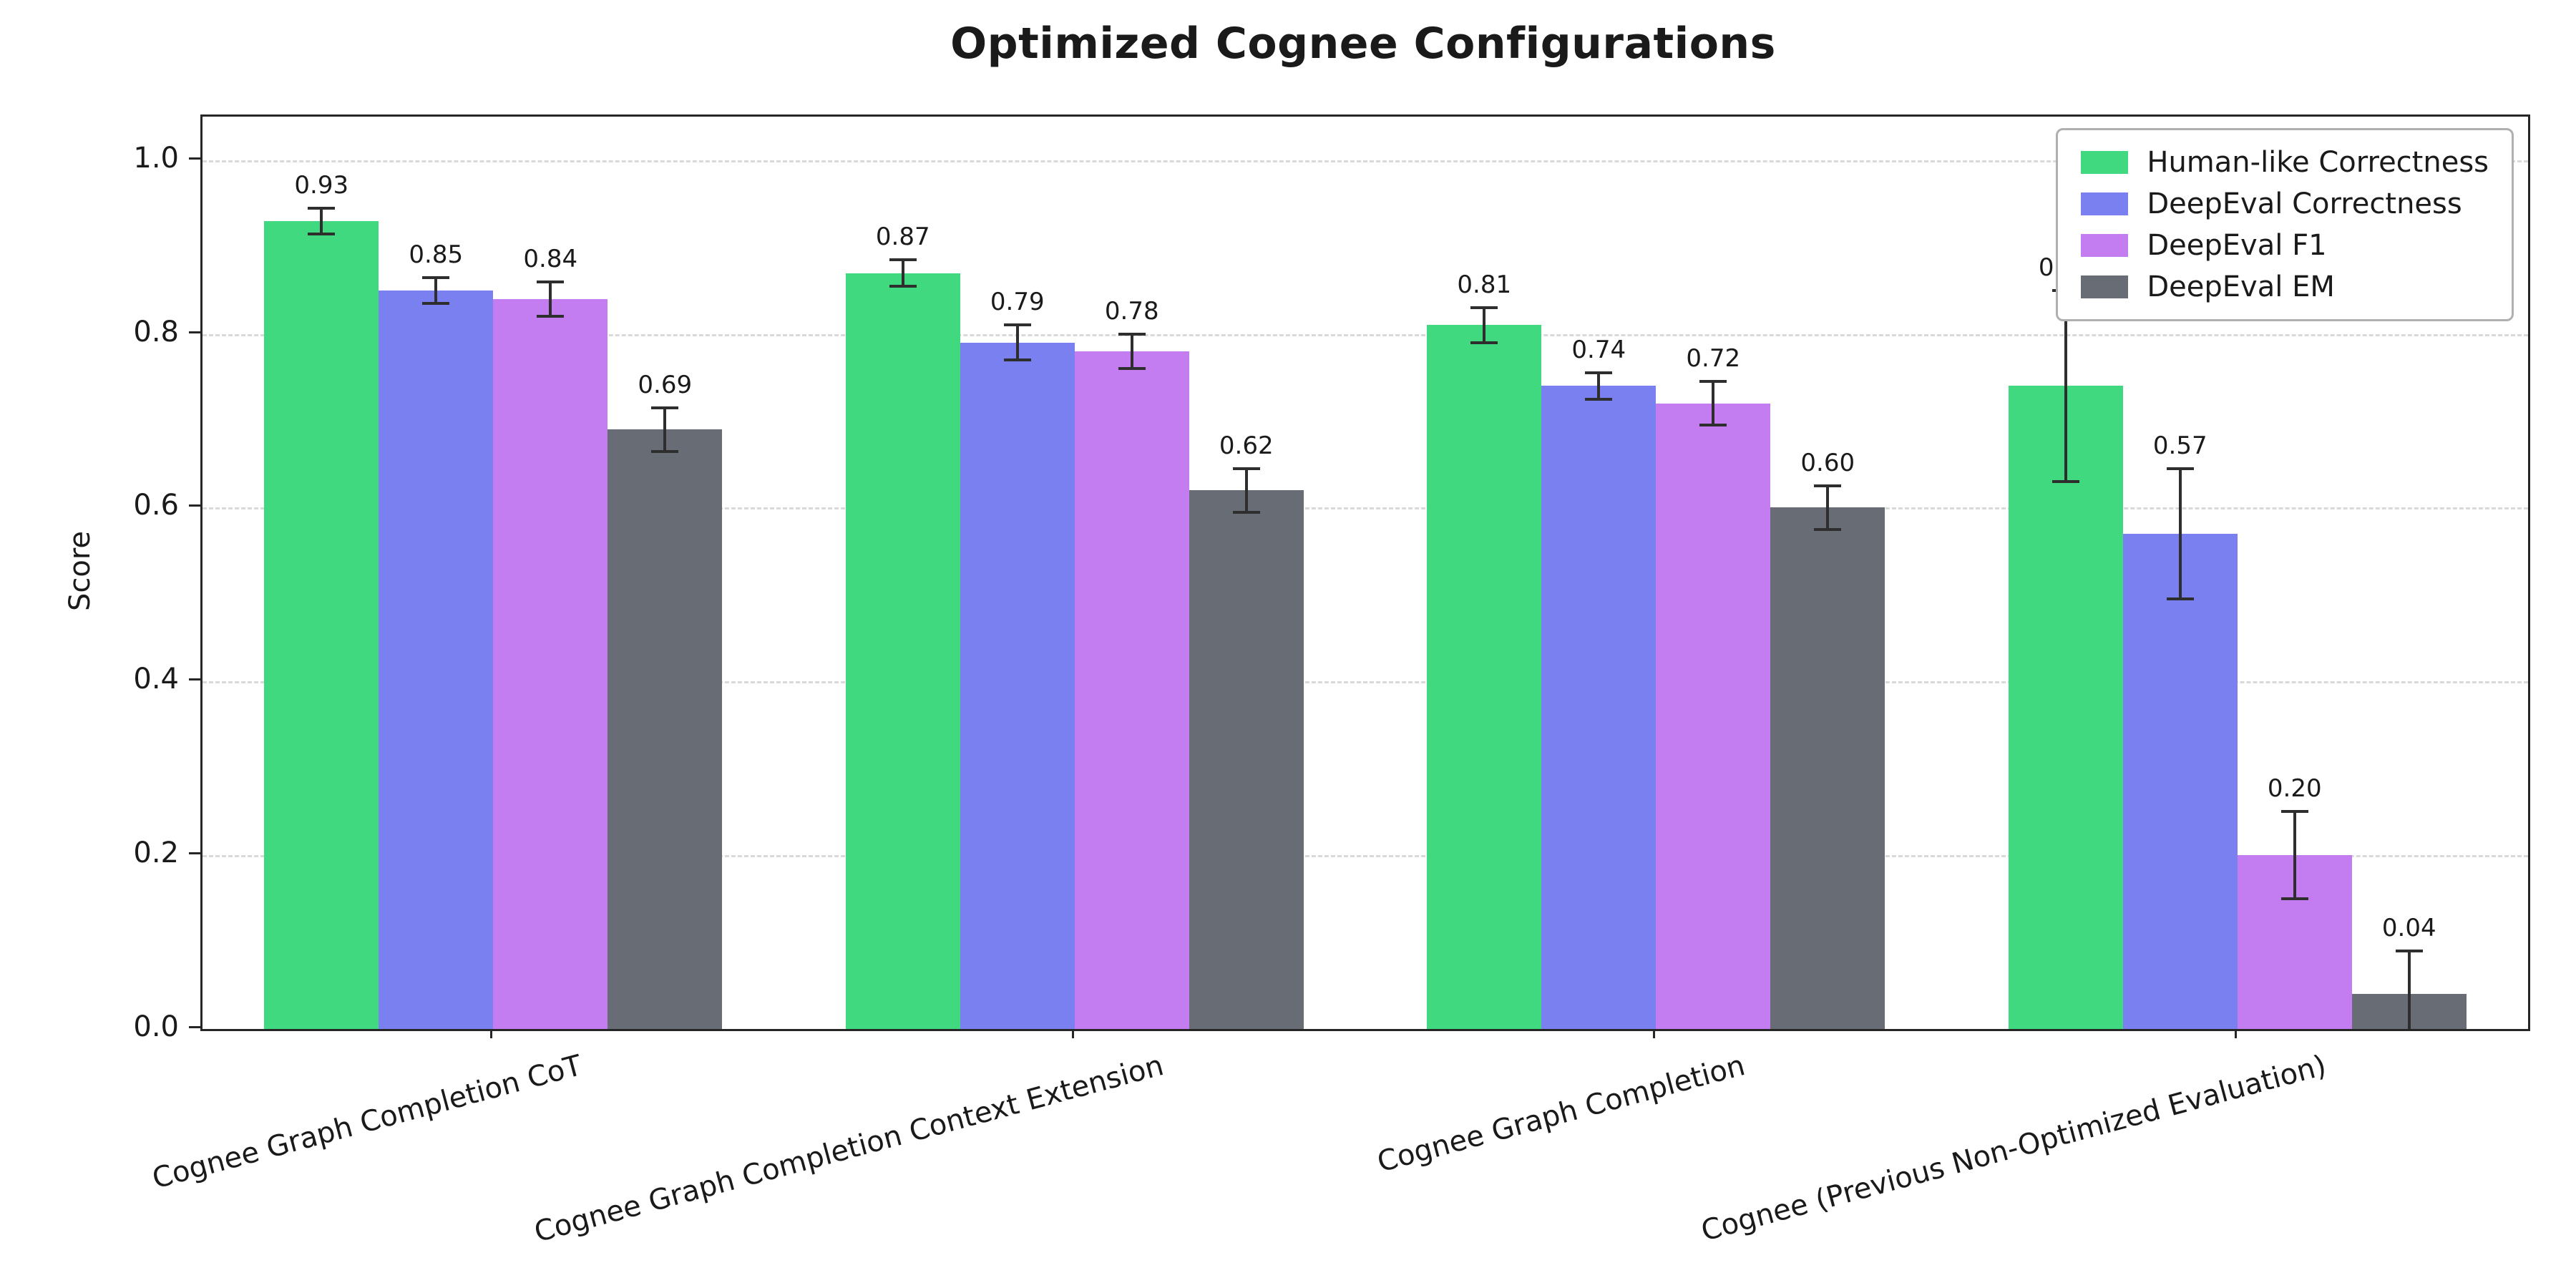 The height and width of the screenshot is (1288, 2576). I want to click on bar-value-label: 0.57, so click(2179, 445).